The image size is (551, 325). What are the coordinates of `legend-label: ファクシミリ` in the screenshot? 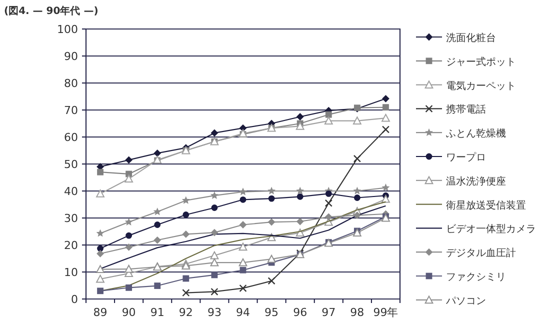 It's located at (476, 277).